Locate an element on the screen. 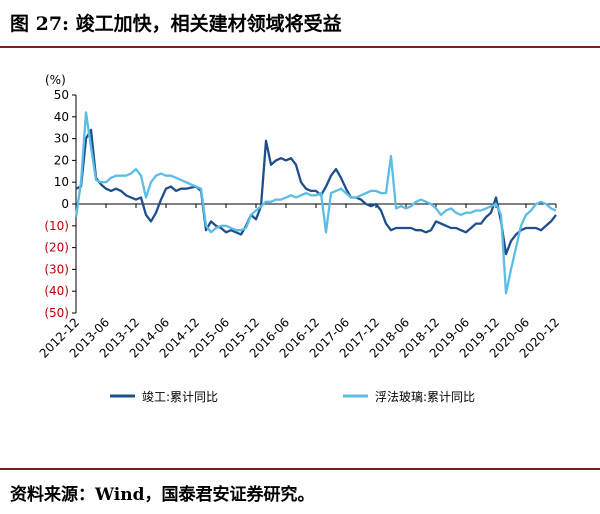 Image resolution: width=600 pixels, height=514 pixels. figure-title-bar: 图 27: 竣工加快，相关建材领域将受益 is located at coordinates (300, 24).